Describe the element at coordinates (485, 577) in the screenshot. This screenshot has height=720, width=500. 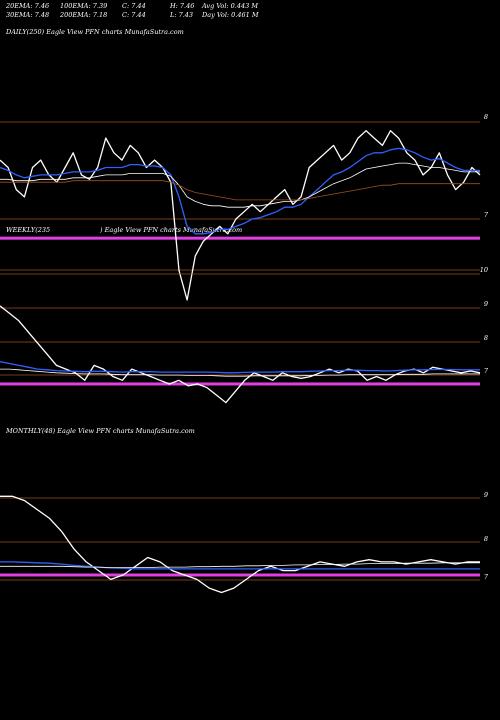
I see `monthly-tick-7: 7` at that location.